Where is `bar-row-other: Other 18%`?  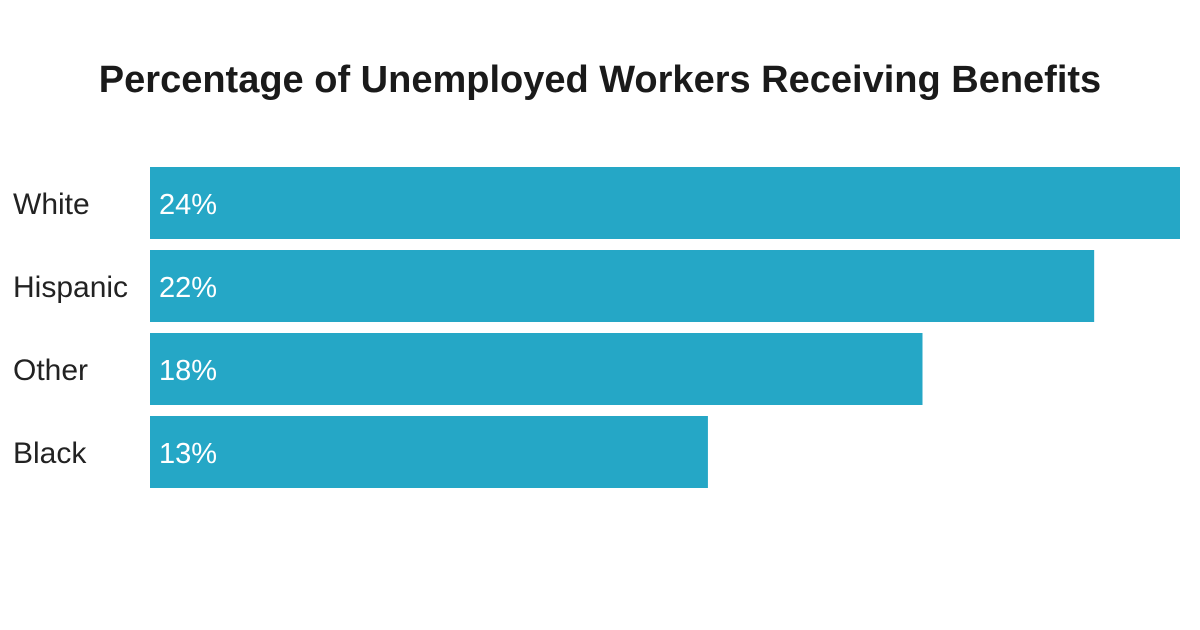
bar-row-other: Other 18% is located at coordinates (468, 369).